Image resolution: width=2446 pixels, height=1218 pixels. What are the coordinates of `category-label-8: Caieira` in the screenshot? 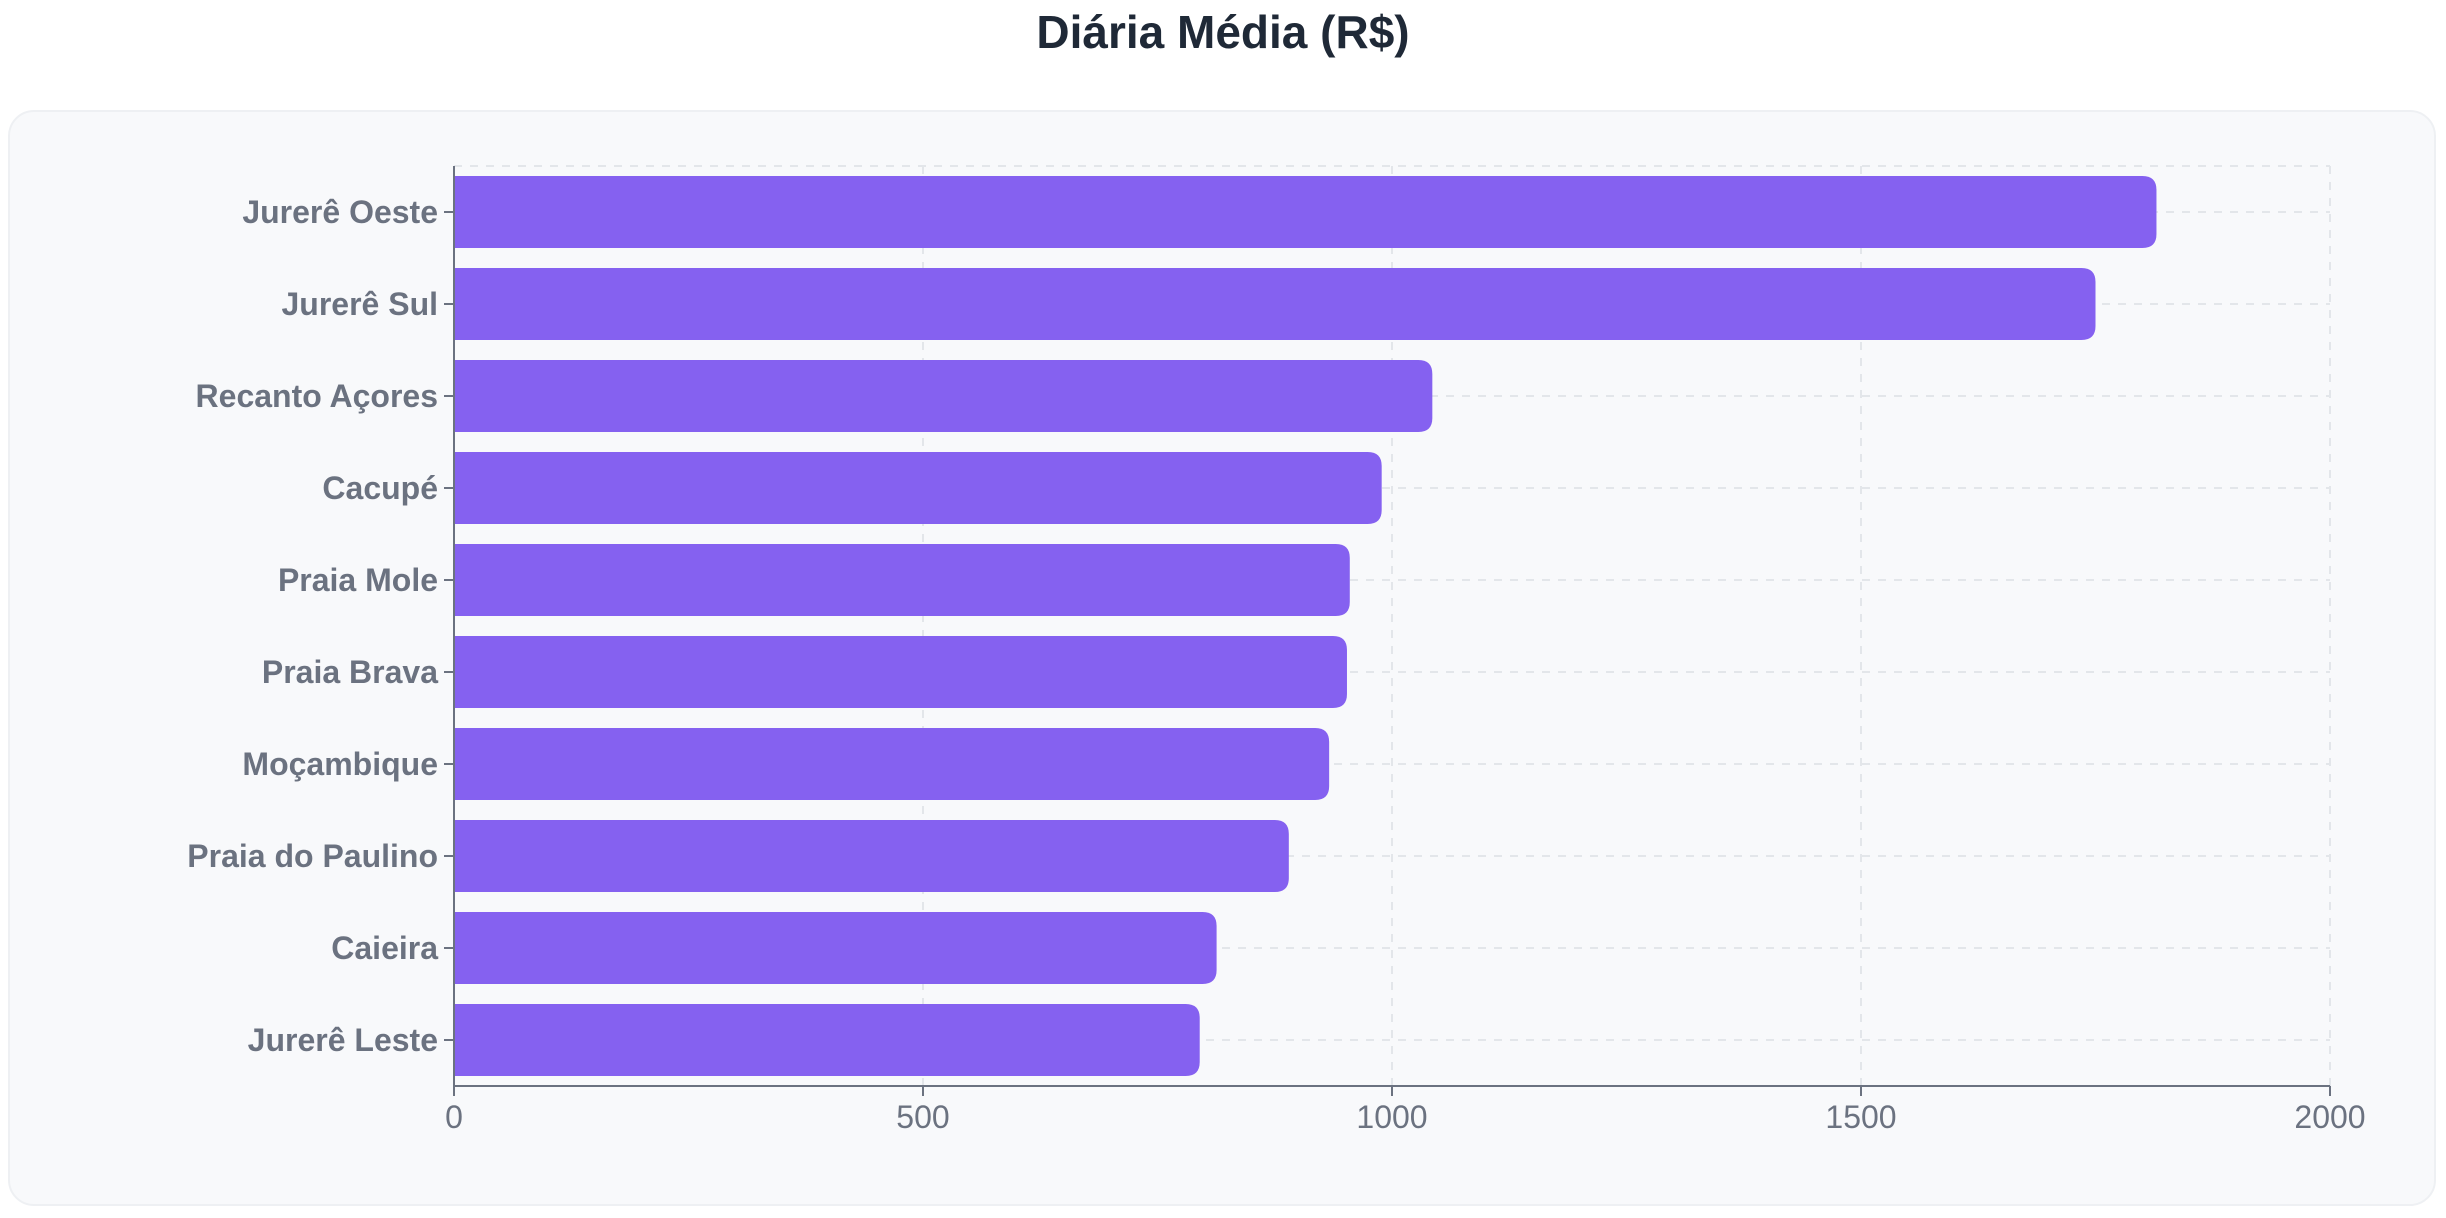 It's located at (384, 948).